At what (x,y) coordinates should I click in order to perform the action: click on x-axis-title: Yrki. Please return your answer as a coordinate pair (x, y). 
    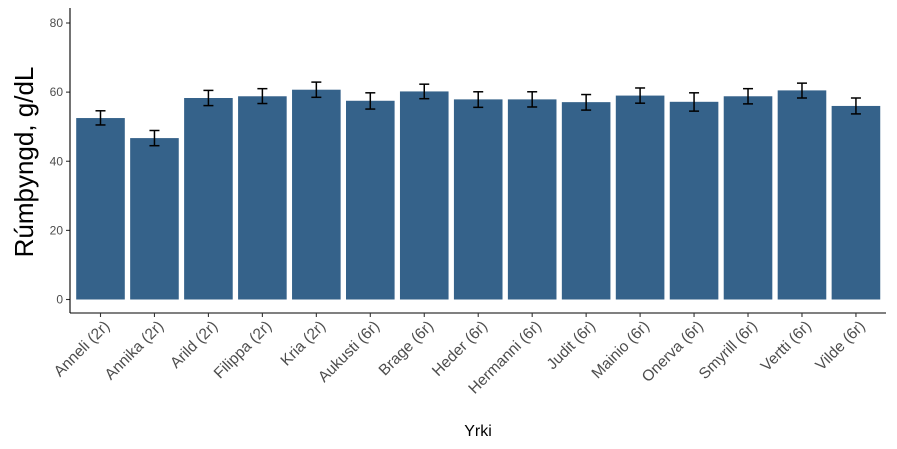
    Looking at the image, I should click on (478, 431).